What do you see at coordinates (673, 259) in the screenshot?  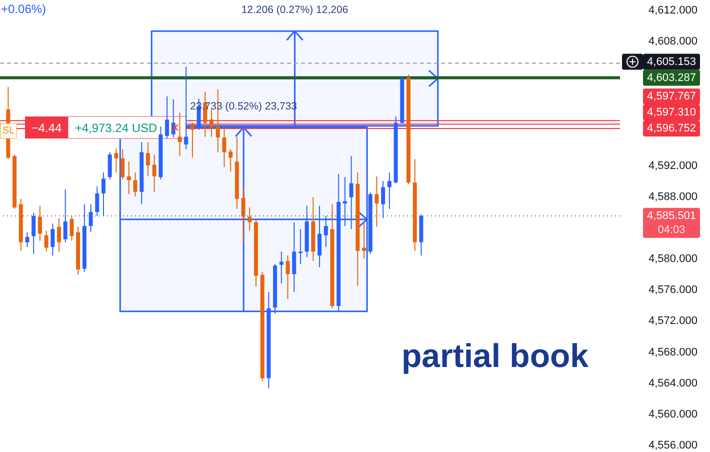 I see `y-tick-label: 4,580.000` at bounding box center [673, 259].